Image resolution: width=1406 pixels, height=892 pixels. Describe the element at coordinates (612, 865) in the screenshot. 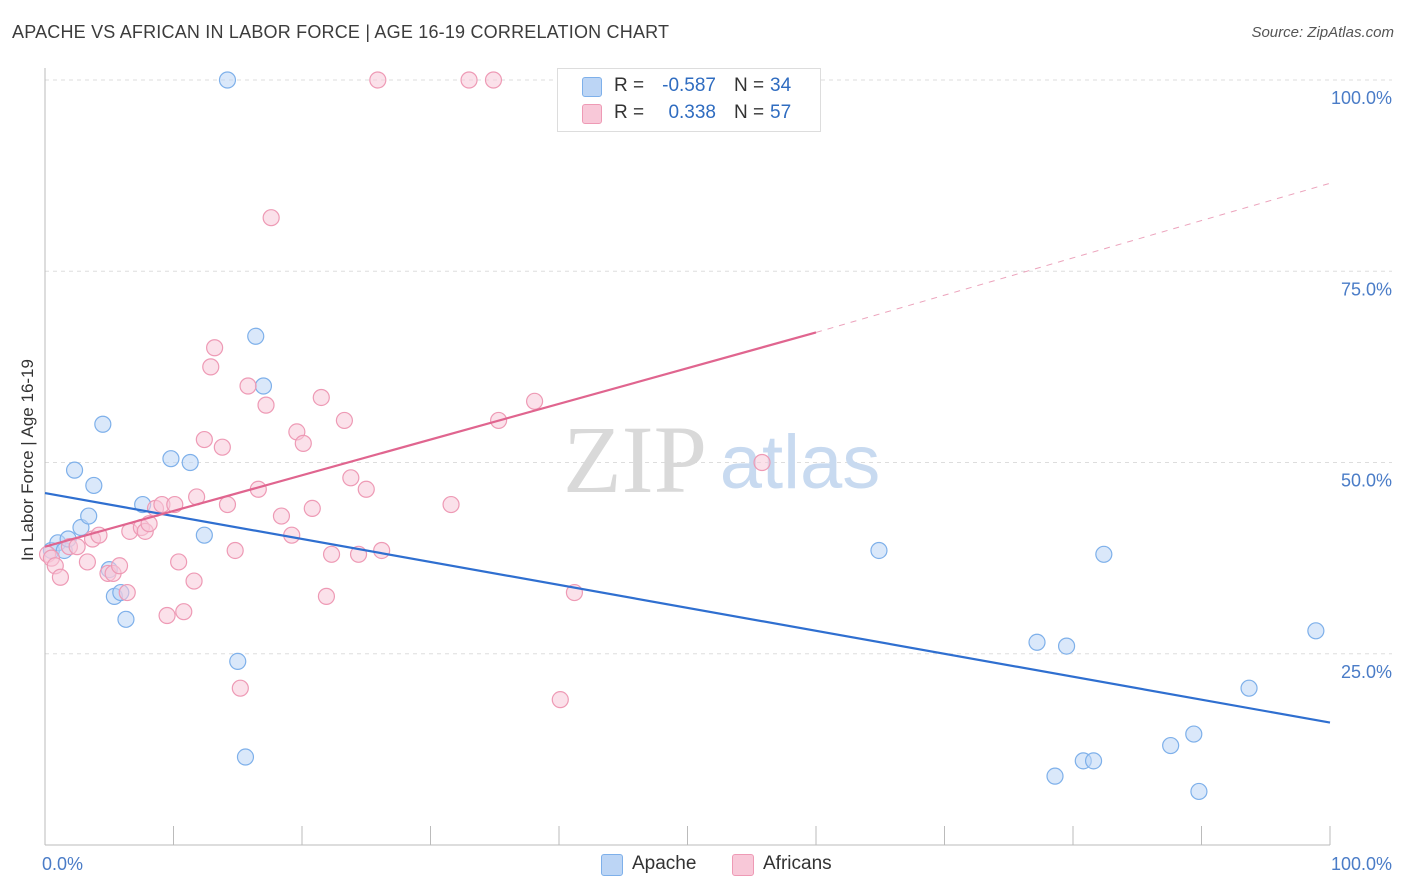

I see `apache-legend-swatch` at that location.